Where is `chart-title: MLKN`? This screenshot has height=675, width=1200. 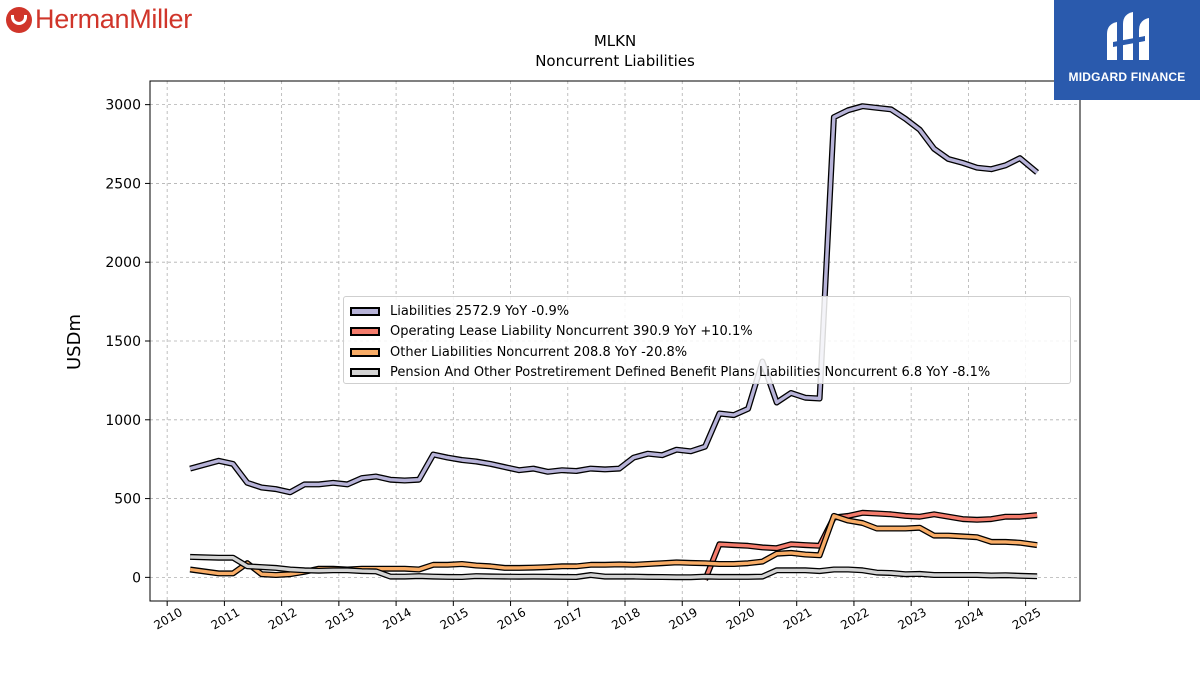 chart-title: MLKN is located at coordinates (615, 41).